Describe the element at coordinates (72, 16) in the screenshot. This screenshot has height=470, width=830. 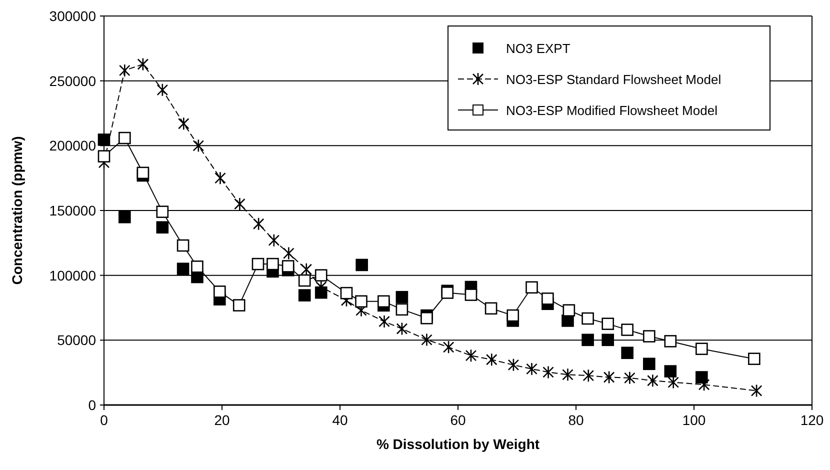
I see `y-tick-label: 300000` at that location.